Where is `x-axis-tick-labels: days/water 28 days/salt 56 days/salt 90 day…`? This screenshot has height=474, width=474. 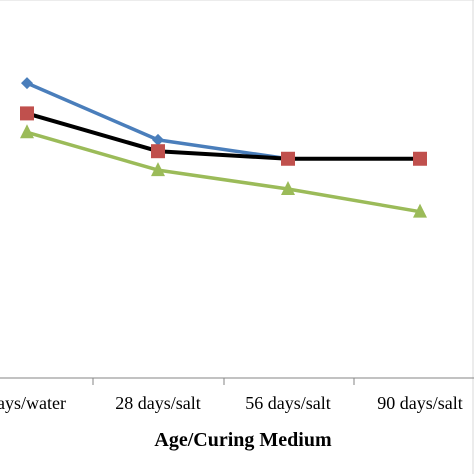 x-axis-tick-labels: days/water 28 days/salt 56 days/salt 90 day… is located at coordinates (231, 403).